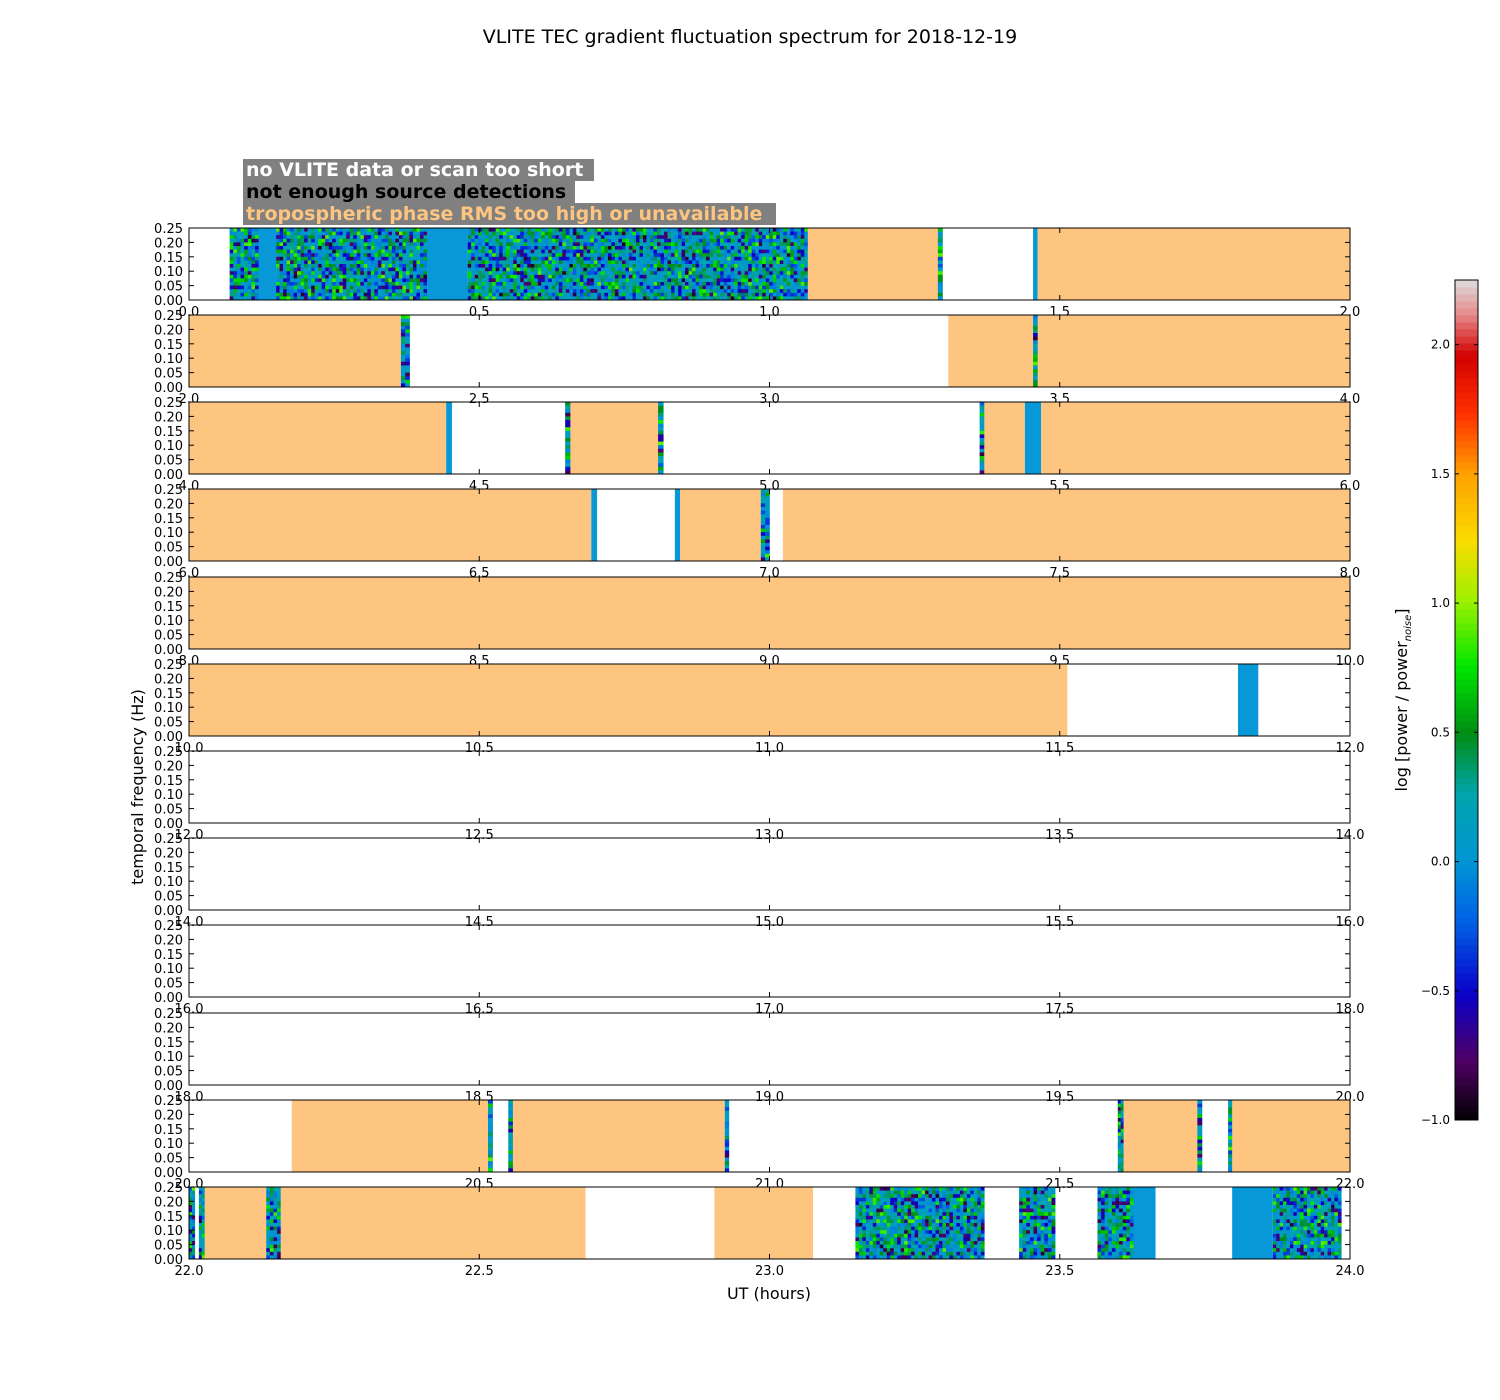 The width and height of the screenshot is (1500, 1400). I want to click on x-tick-label: 10.0, so click(1350, 661).